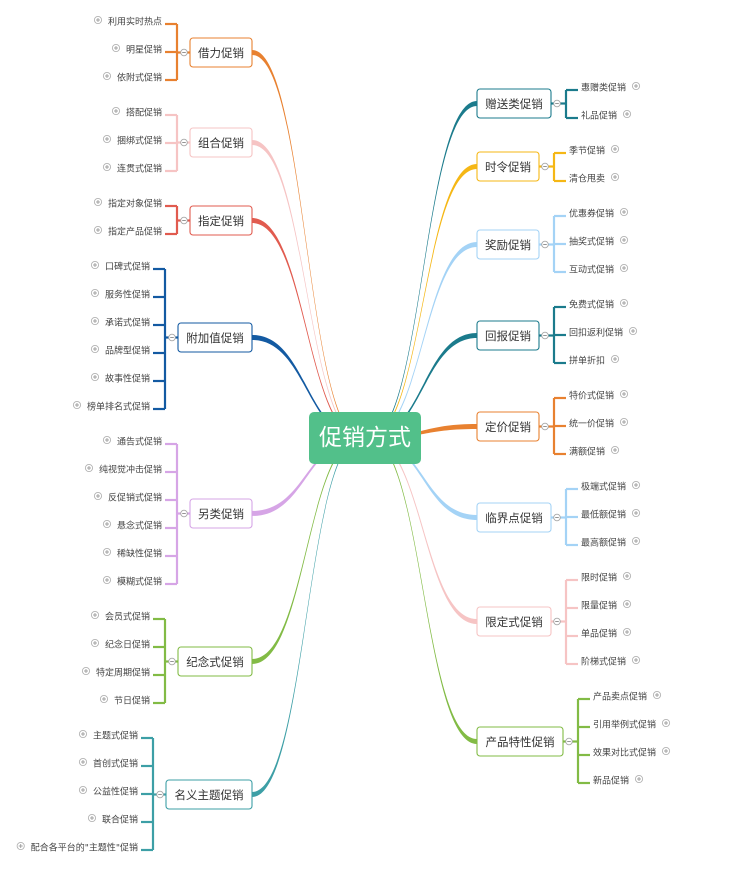  Describe the element at coordinates (221, 220) in the screenshot. I see `left-branch-node-2: 指定促销` at that location.